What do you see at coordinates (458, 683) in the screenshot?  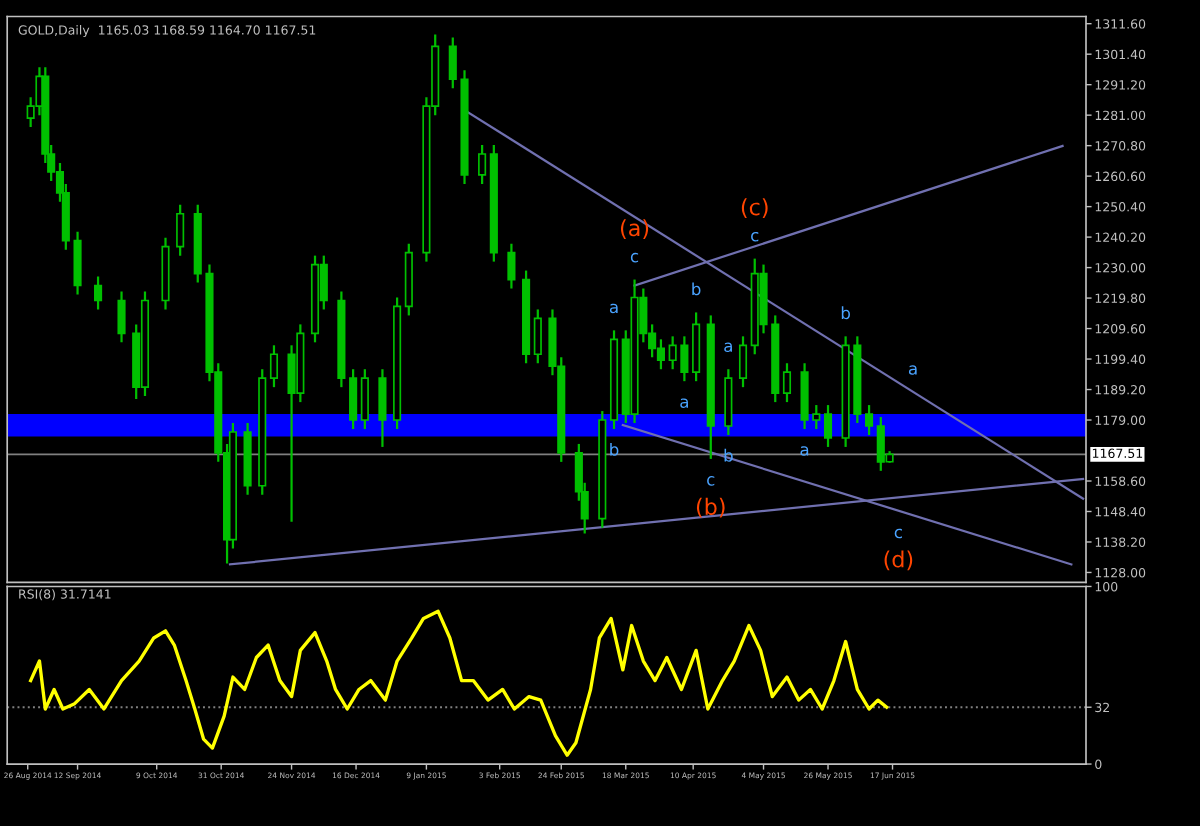 I see `line-series` at bounding box center [458, 683].